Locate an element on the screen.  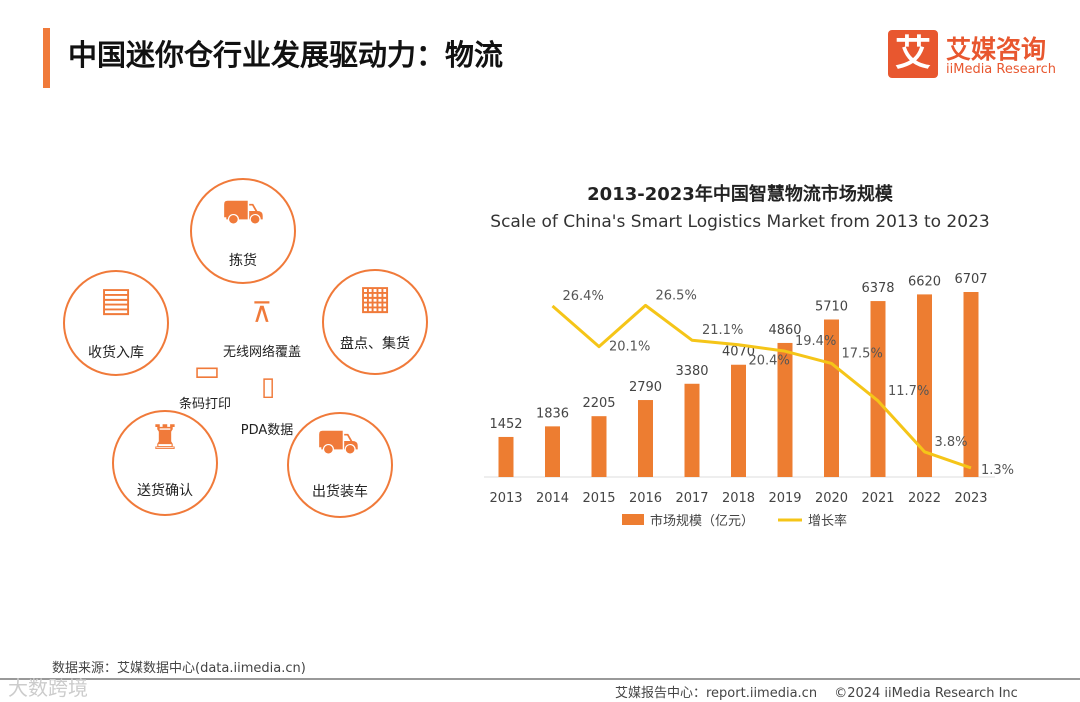
bar-value-label: 4070 is located at coordinates (738, 352).